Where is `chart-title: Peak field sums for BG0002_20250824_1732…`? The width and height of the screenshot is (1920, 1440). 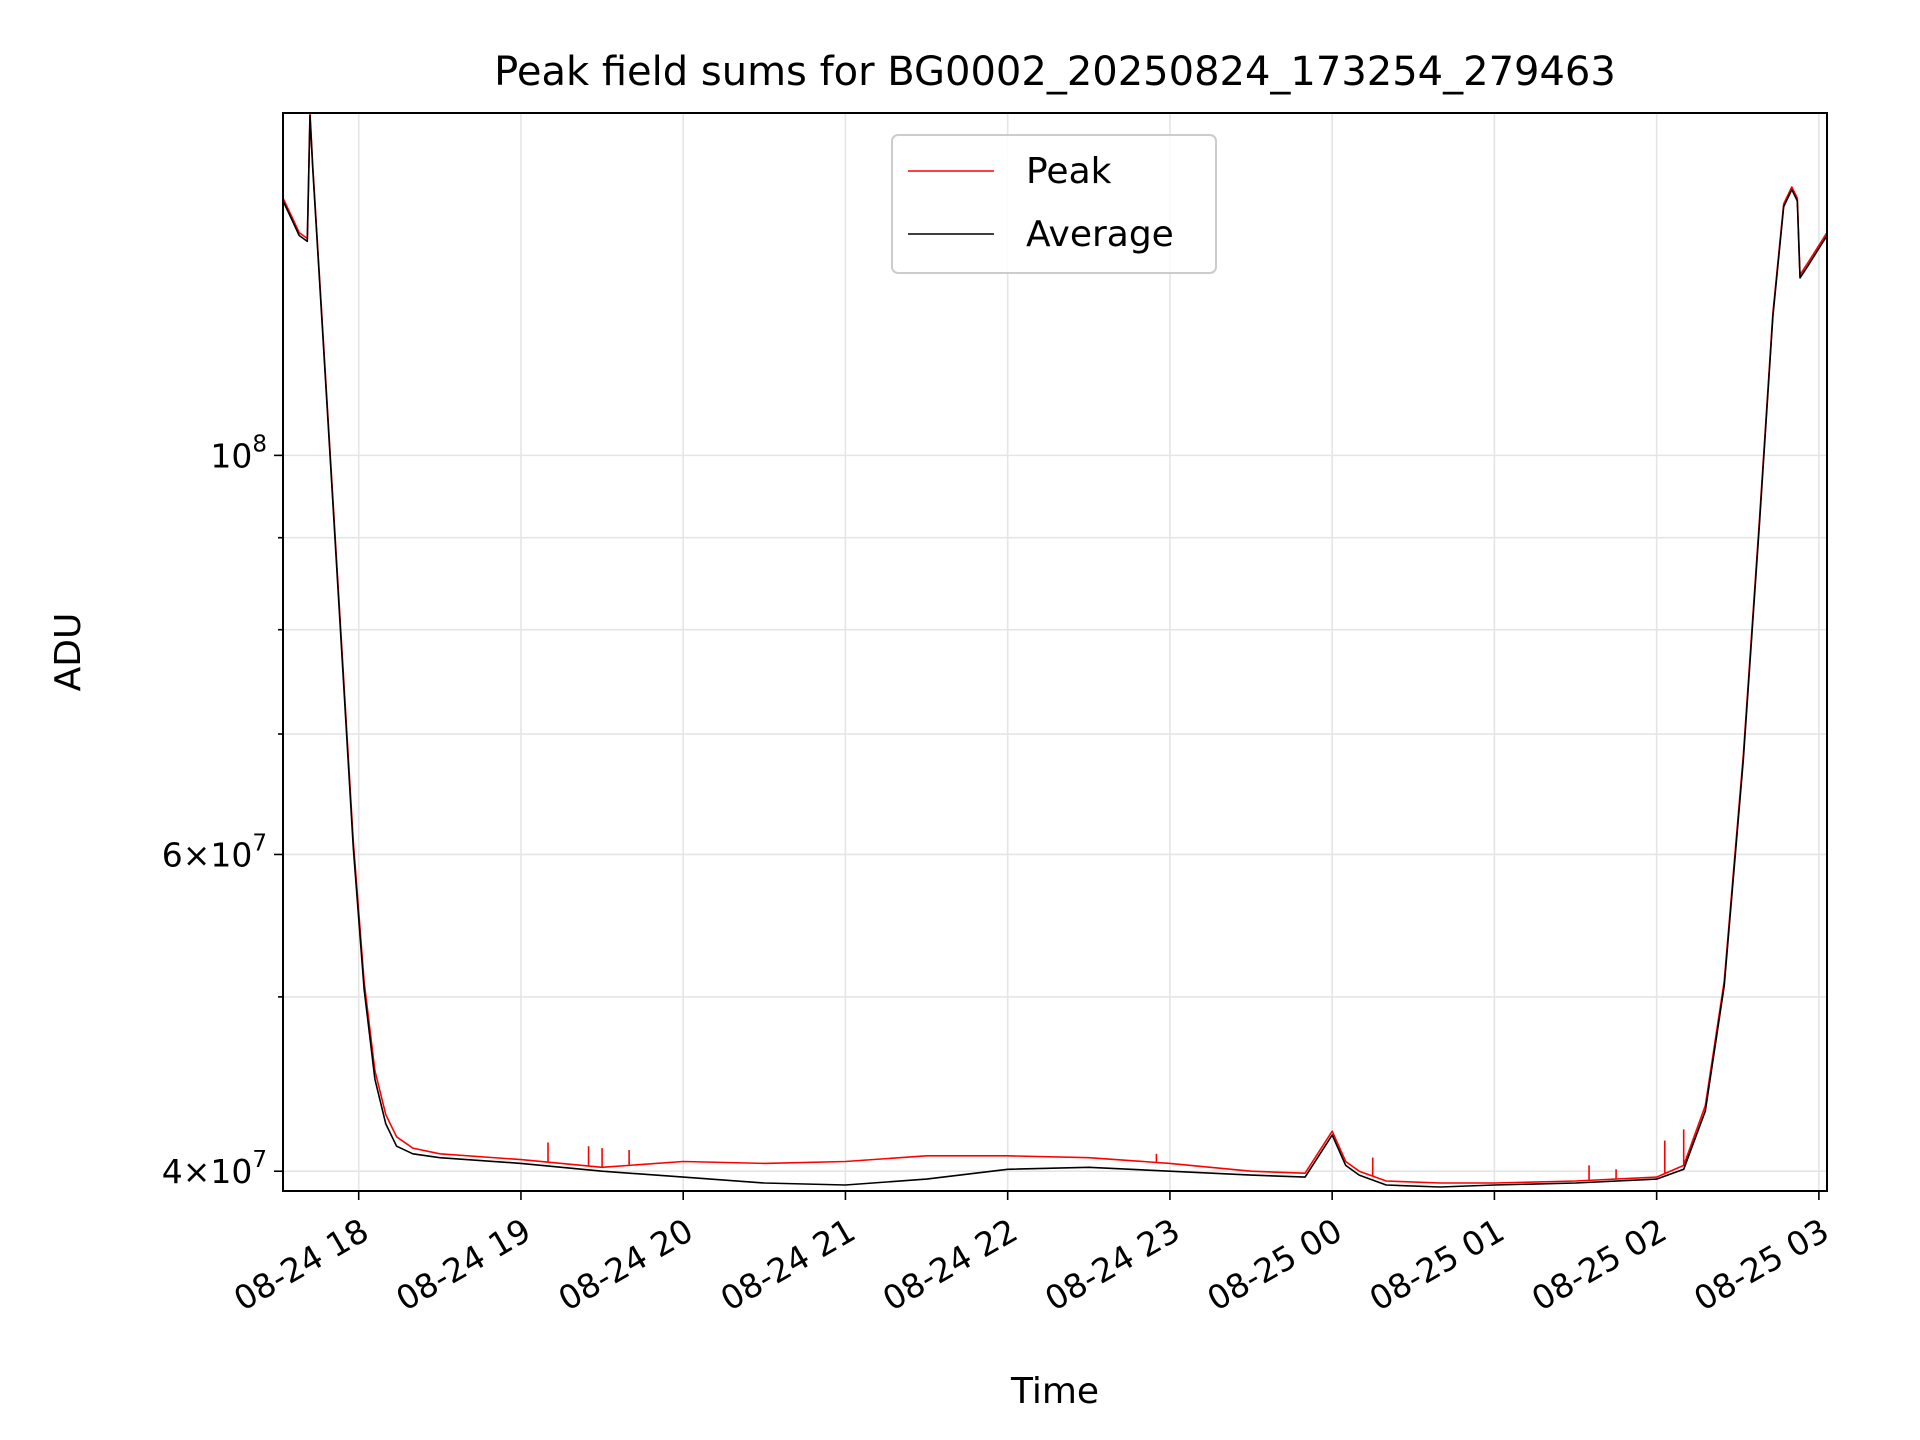 chart-title: Peak field sums for BG0002_20250824_1732… is located at coordinates (1055, 72).